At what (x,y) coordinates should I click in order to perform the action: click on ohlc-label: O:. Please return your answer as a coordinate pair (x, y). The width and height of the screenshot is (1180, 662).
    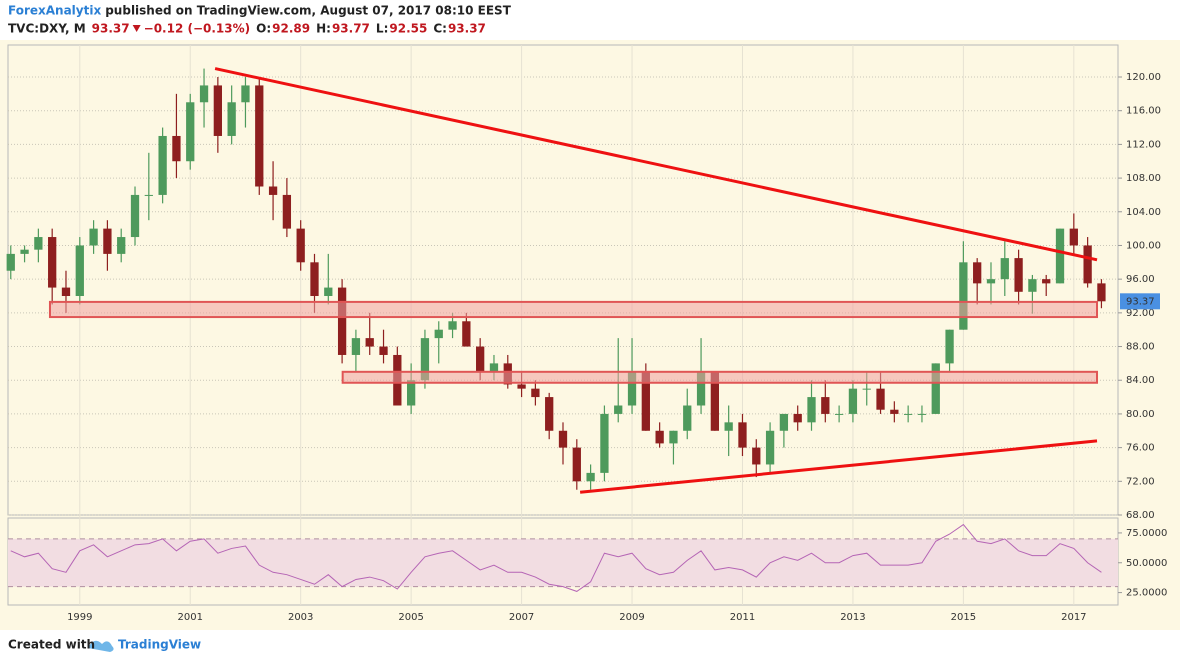
    Looking at the image, I should click on (263, 29).